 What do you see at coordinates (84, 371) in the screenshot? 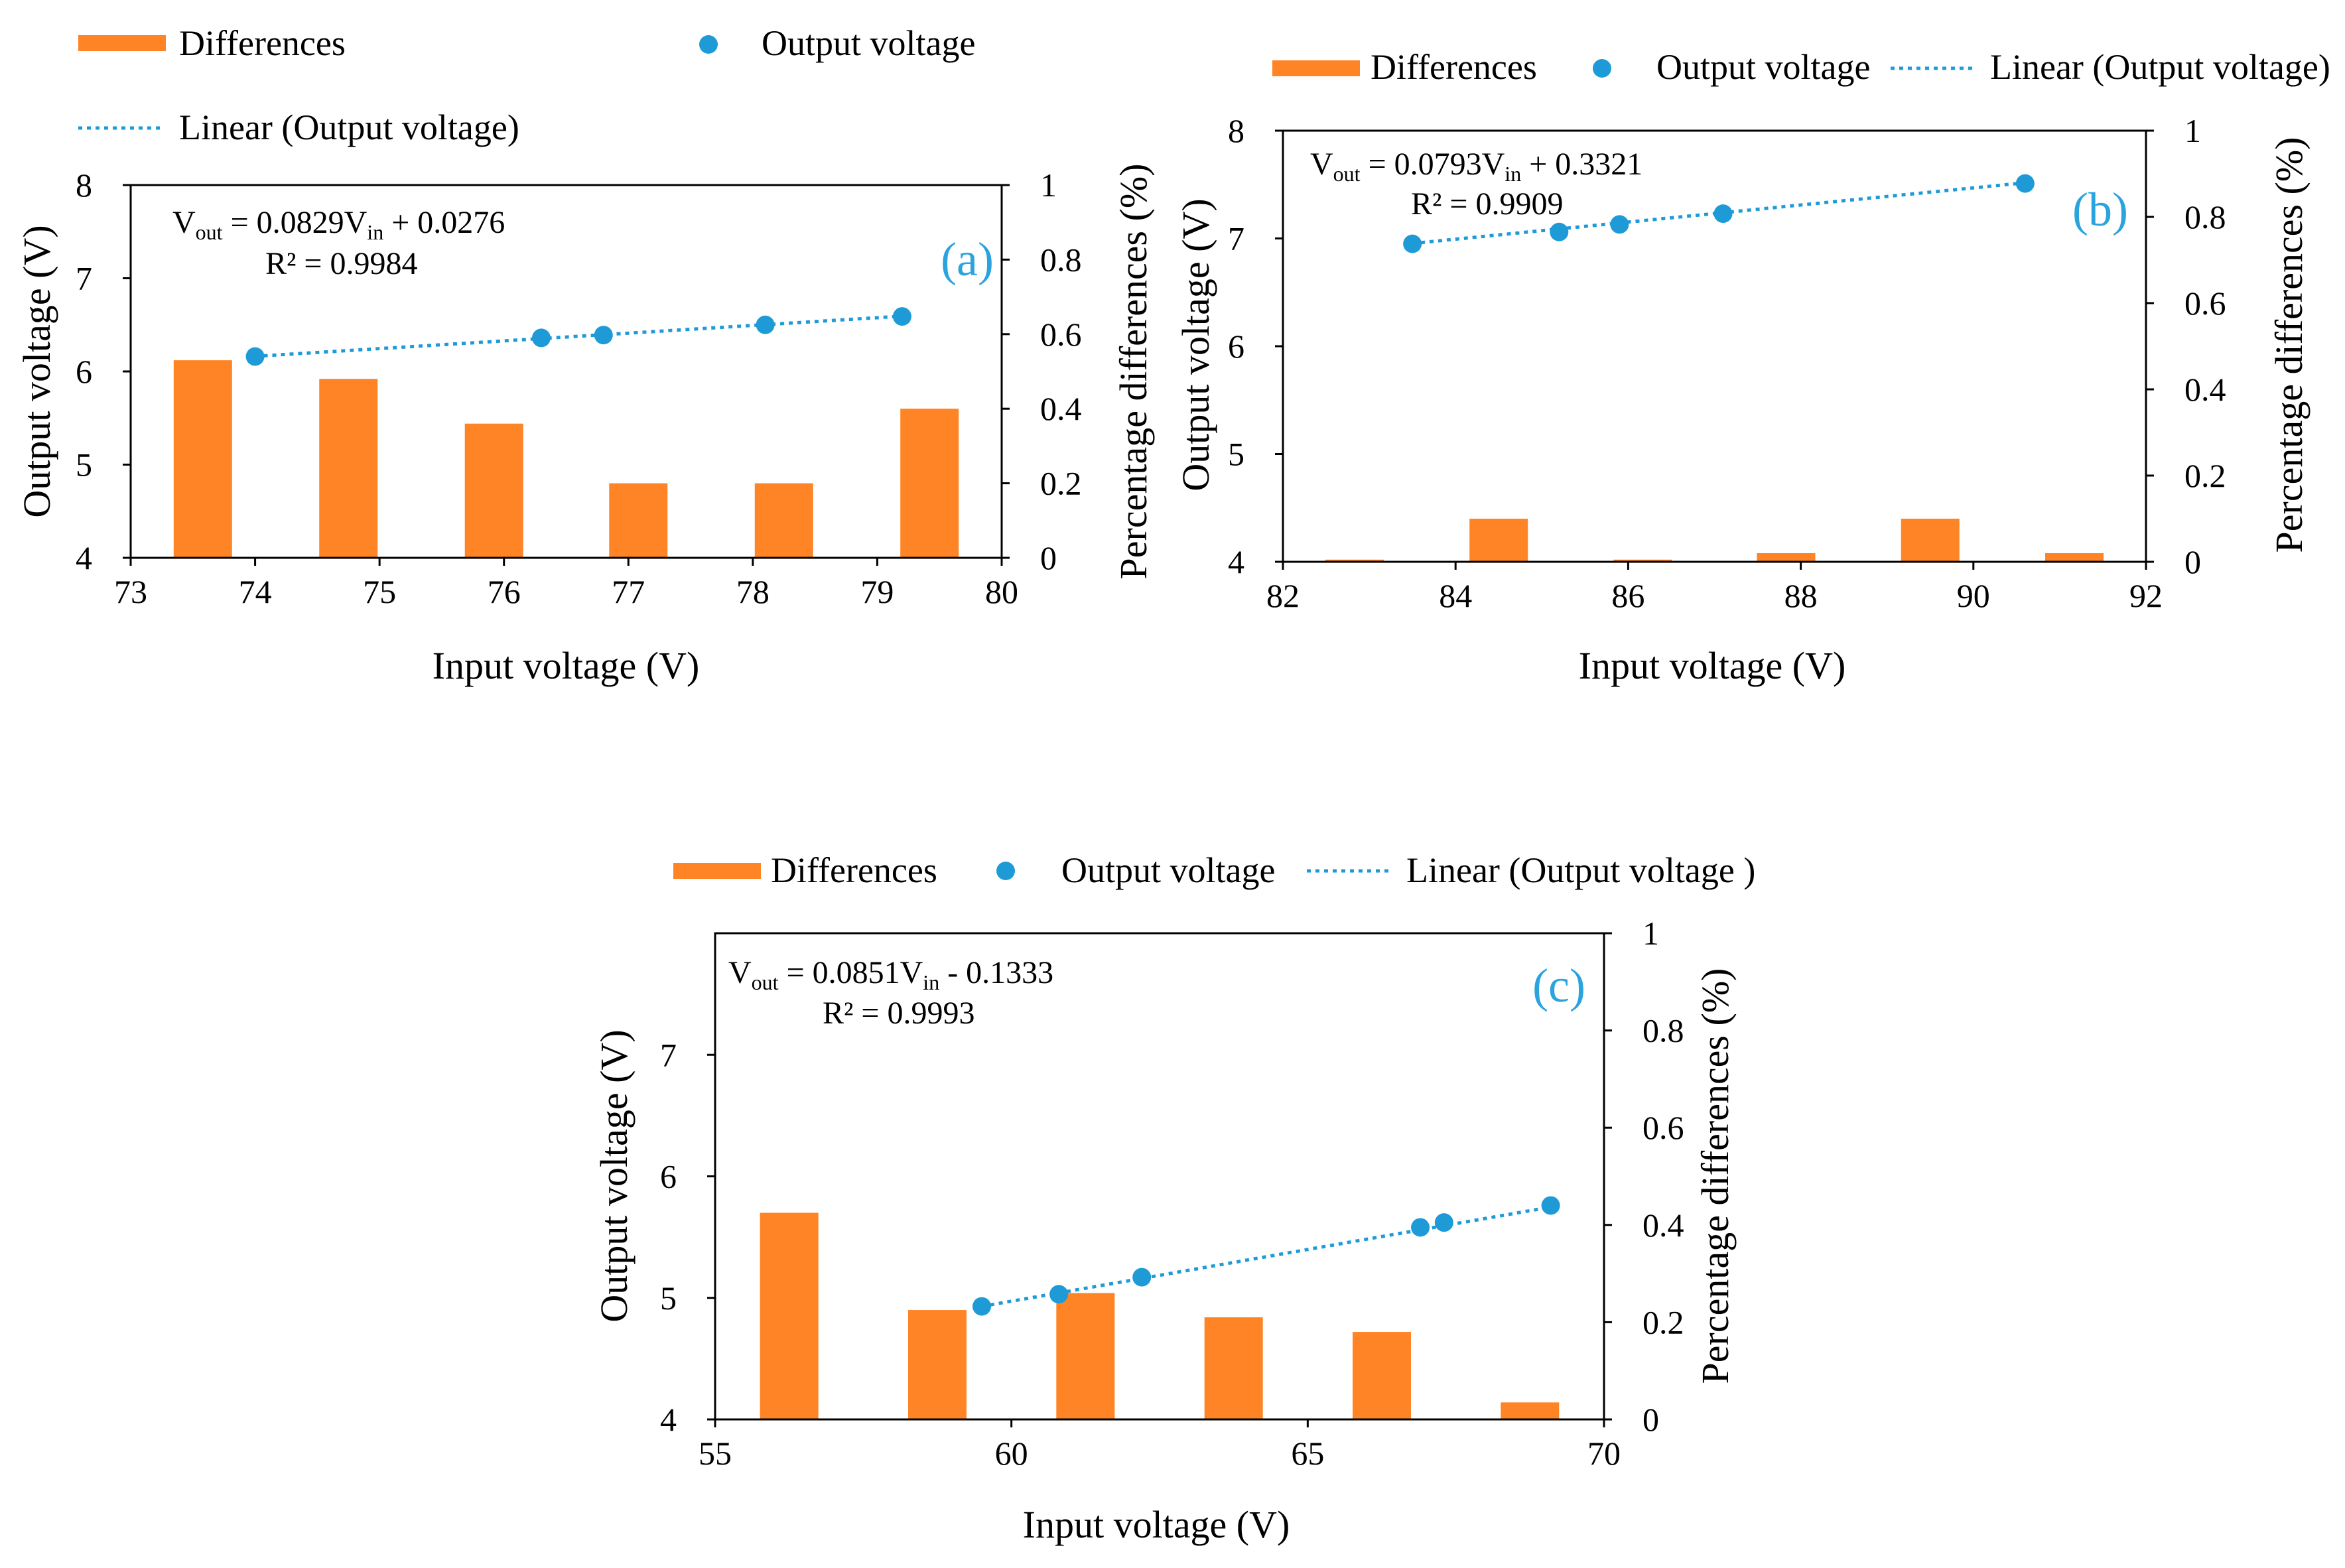
I see `y-tick-label: 6` at bounding box center [84, 371].